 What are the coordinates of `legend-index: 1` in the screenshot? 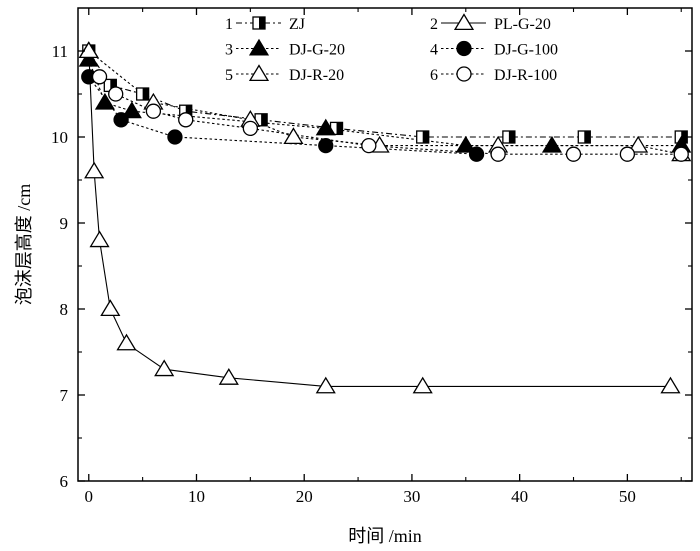 It's located at (229, 24).